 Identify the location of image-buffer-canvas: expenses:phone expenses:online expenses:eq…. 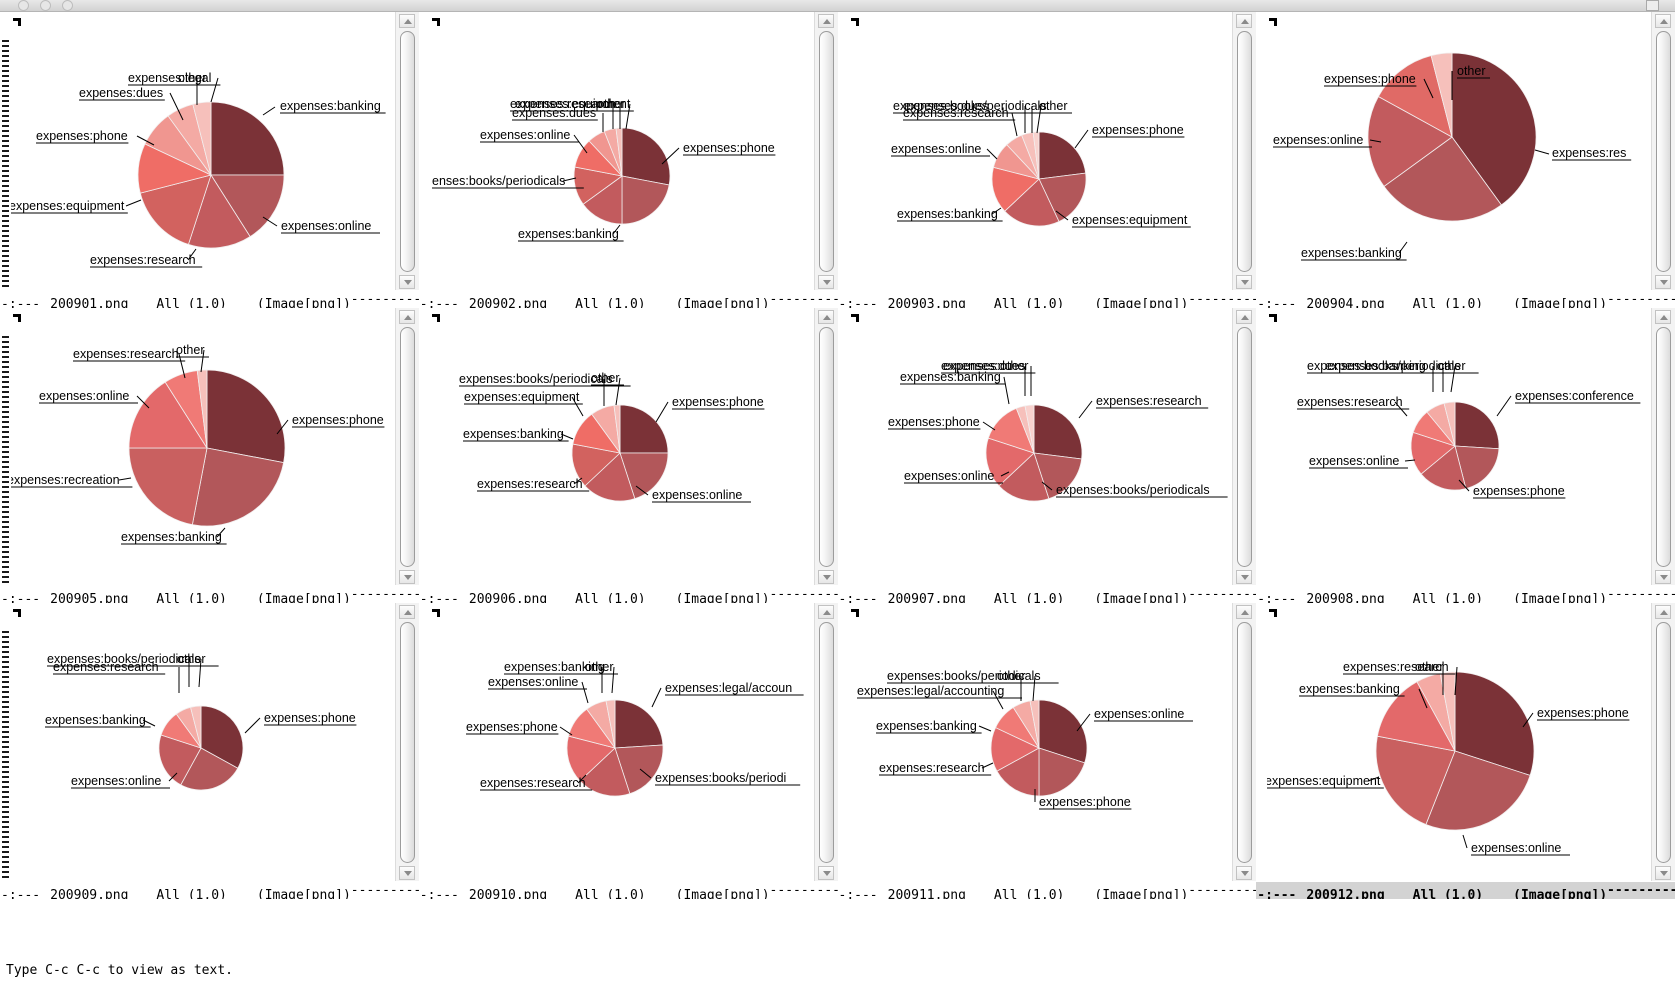
(1459, 742).